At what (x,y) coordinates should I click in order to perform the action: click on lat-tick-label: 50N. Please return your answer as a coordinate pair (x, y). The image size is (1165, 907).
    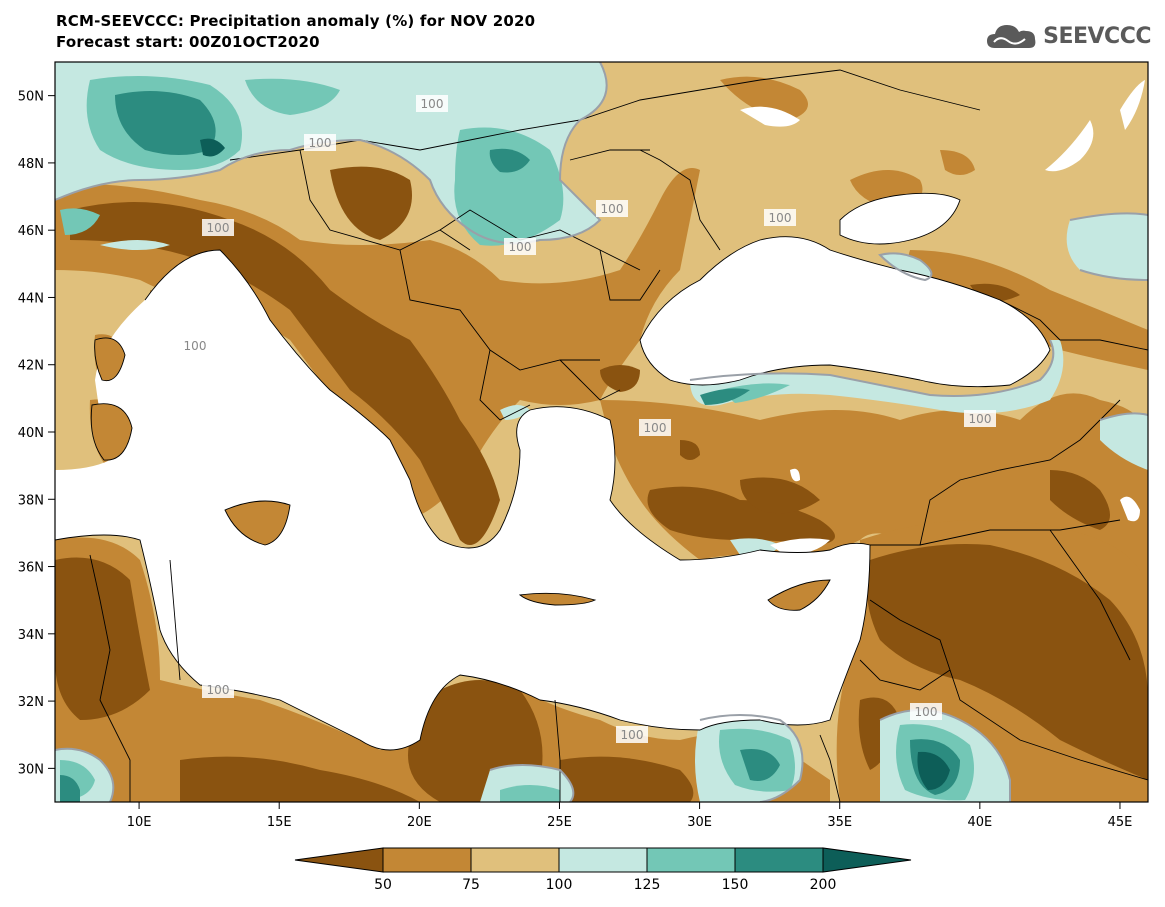
    Looking at the image, I should click on (31, 97).